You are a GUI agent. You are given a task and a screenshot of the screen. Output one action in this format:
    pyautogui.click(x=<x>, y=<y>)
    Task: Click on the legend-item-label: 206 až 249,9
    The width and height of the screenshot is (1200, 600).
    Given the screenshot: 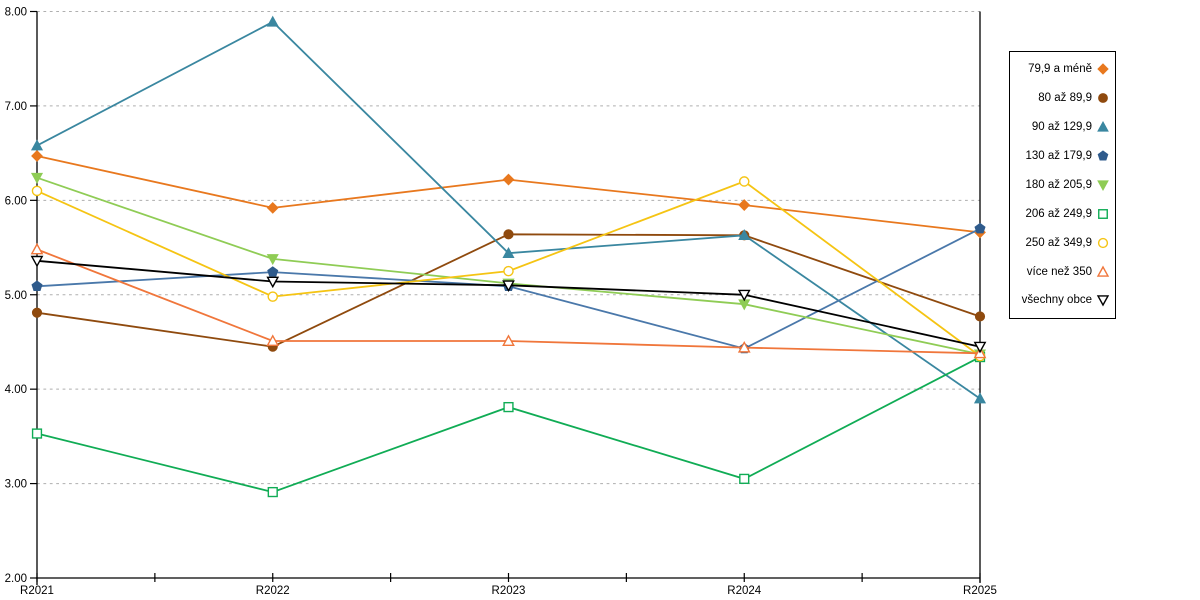 What is the action you would take?
    pyautogui.click(x=1058, y=213)
    